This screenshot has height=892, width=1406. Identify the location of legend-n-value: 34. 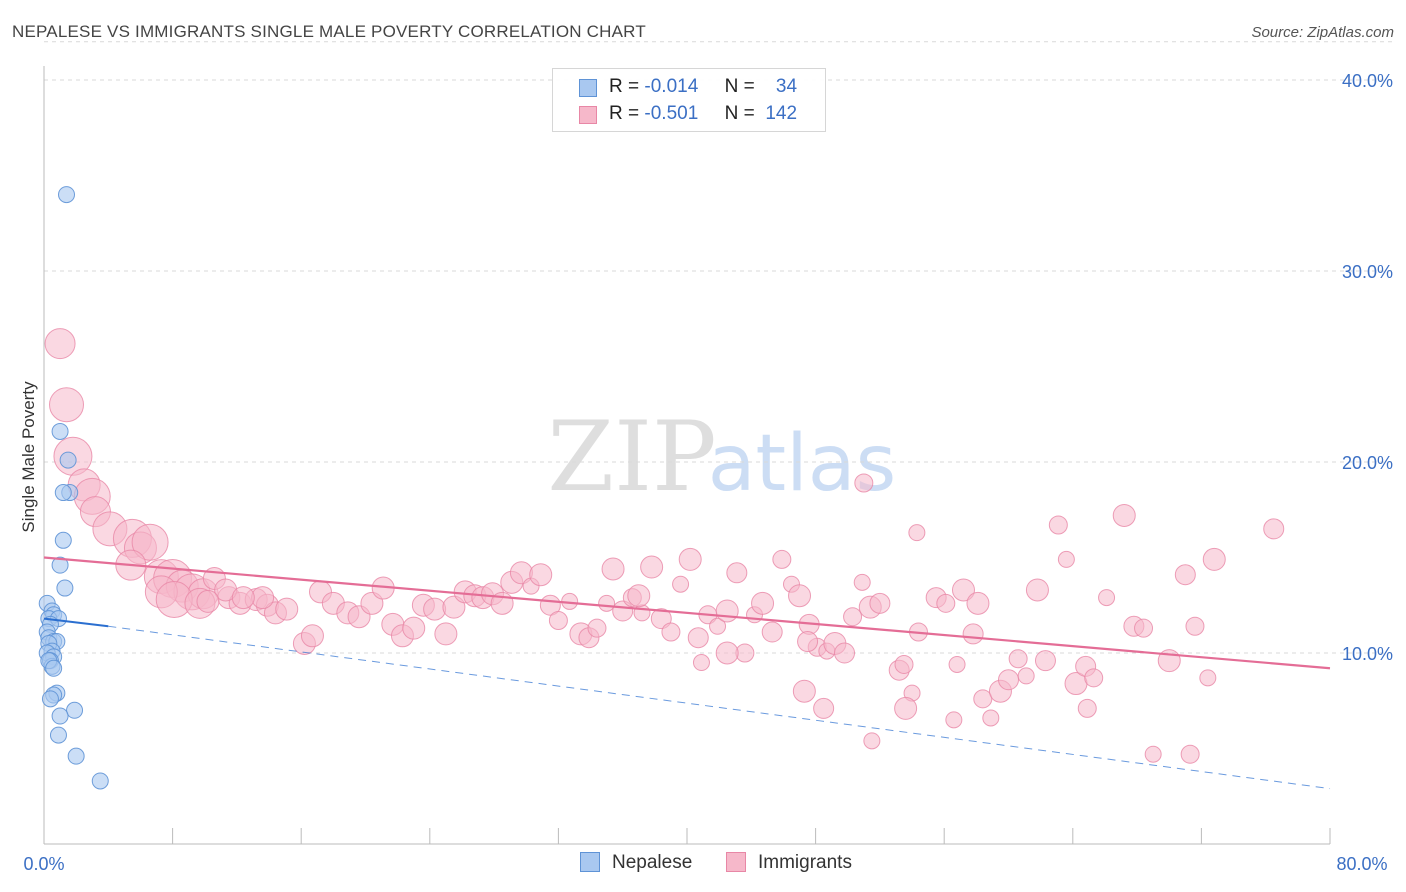
(786, 86).